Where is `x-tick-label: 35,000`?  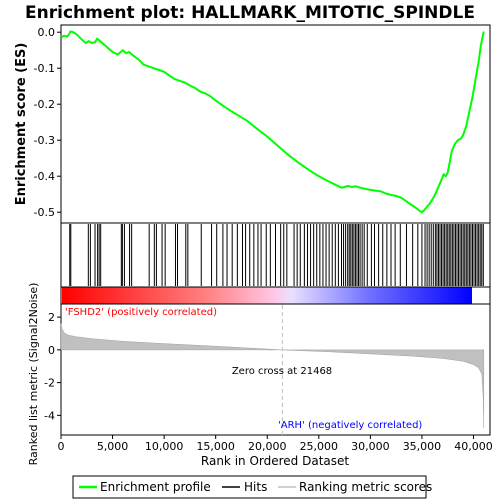
x-tick-label: 35,000 is located at coordinates (422, 446).